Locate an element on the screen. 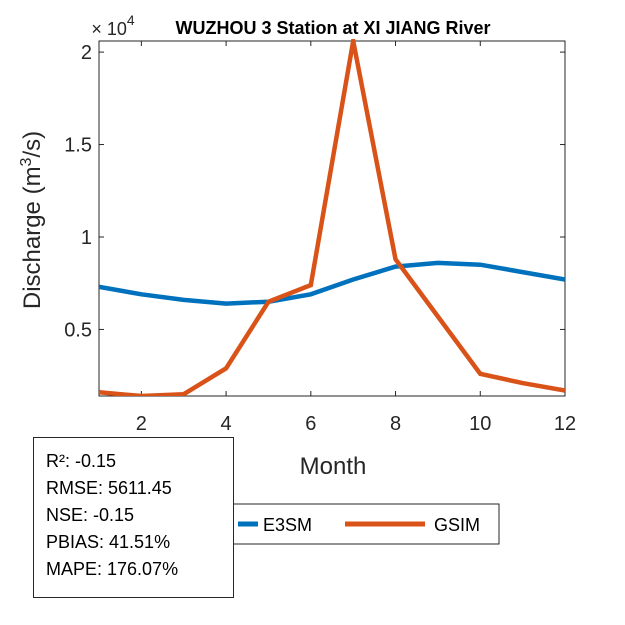 This screenshot has width=625, height=625. x-tick-label: 8 is located at coordinates (395, 424).